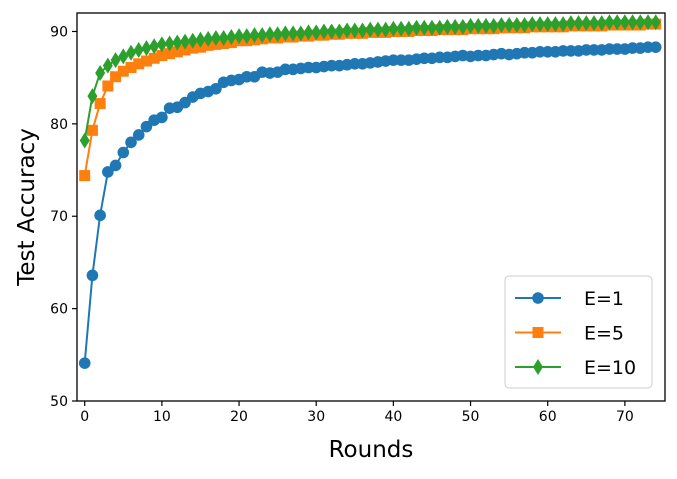  What do you see at coordinates (575, 368) in the screenshot?
I see `legend-entry: E=10` at bounding box center [575, 368].